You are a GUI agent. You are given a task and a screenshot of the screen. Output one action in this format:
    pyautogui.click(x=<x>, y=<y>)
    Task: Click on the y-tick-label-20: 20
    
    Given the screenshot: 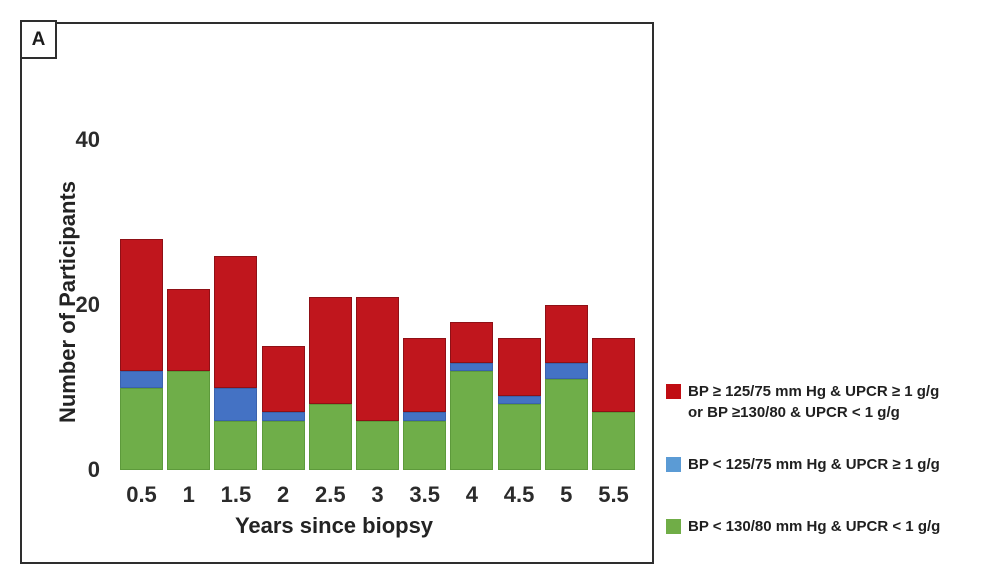 What is the action you would take?
    pyautogui.click(x=87, y=304)
    